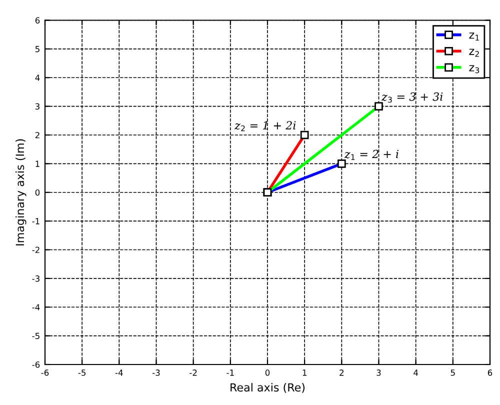 The width and height of the screenshot is (500, 405). What do you see at coordinates (230, 373) in the screenshot?
I see `x-tick-label: -1` at bounding box center [230, 373].